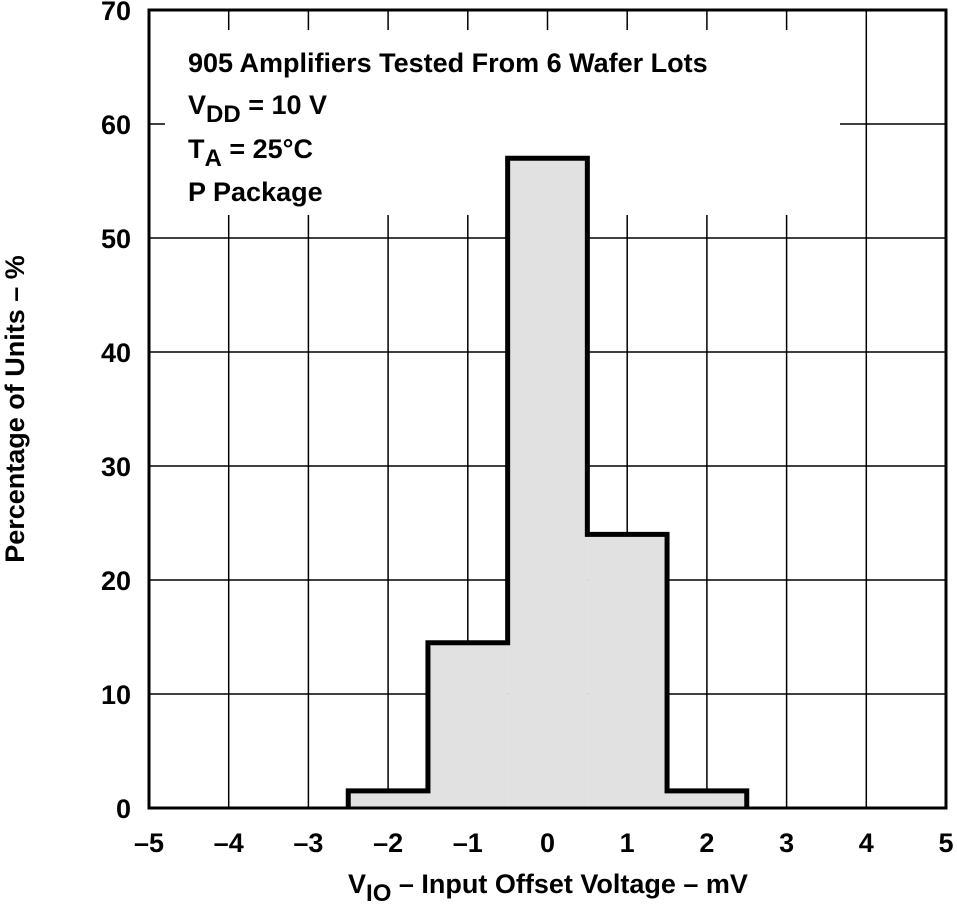 This screenshot has width=957, height=909. What do you see at coordinates (116, 467) in the screenshot?
I see `y-tick-label: 30` at bounding box center [116, 467].